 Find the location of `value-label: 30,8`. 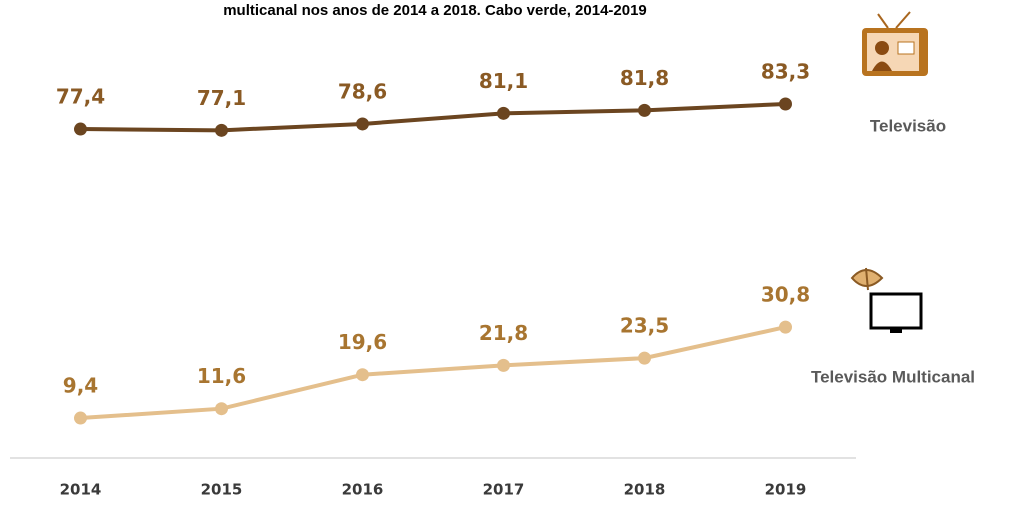

value-label: 30,8 is located at coordinates (785, 295).